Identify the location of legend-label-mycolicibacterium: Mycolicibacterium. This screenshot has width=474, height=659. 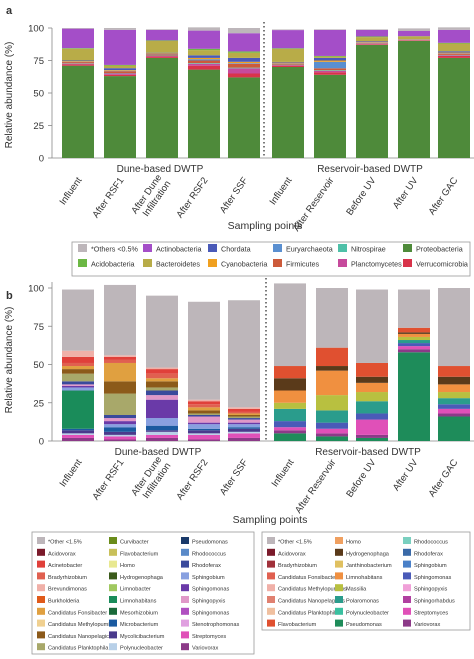
(142, 637).